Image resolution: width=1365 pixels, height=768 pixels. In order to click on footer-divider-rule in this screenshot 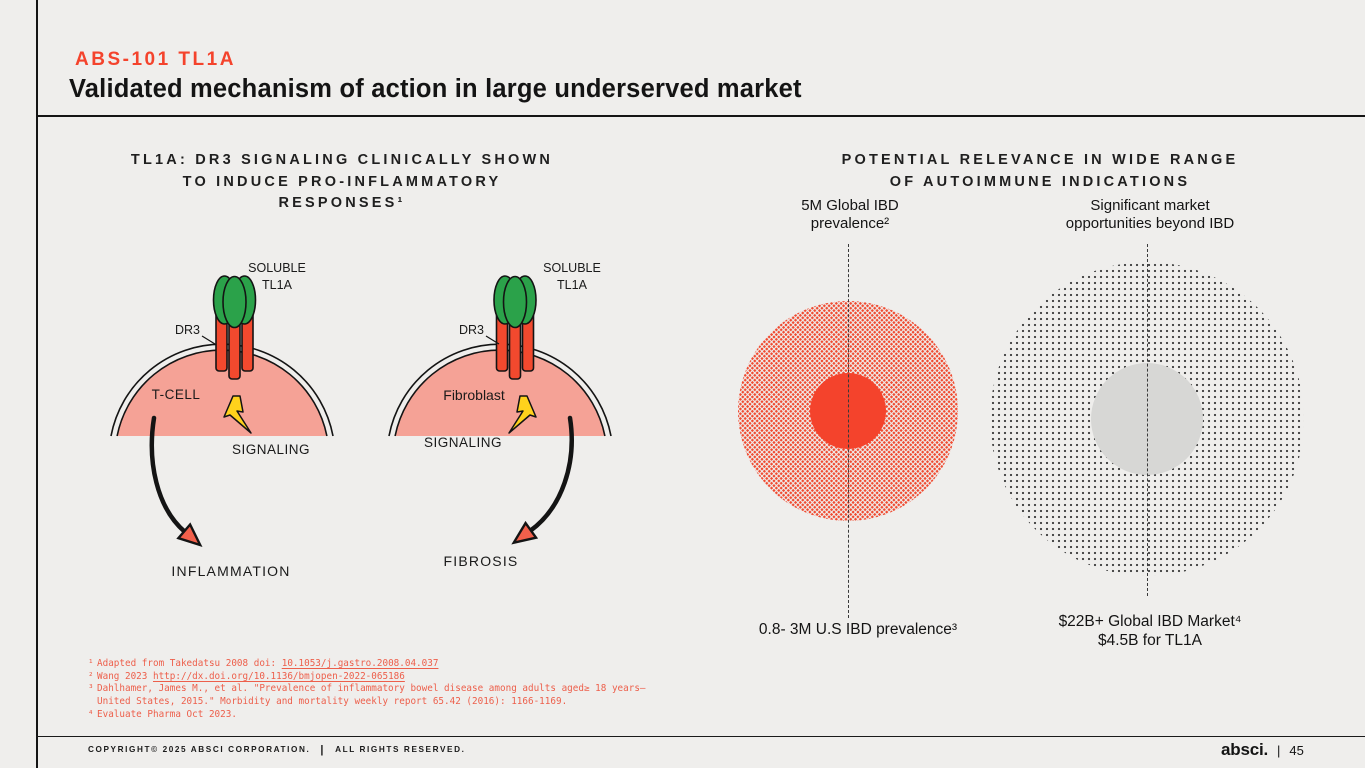, I will do `click(700, 736)`.